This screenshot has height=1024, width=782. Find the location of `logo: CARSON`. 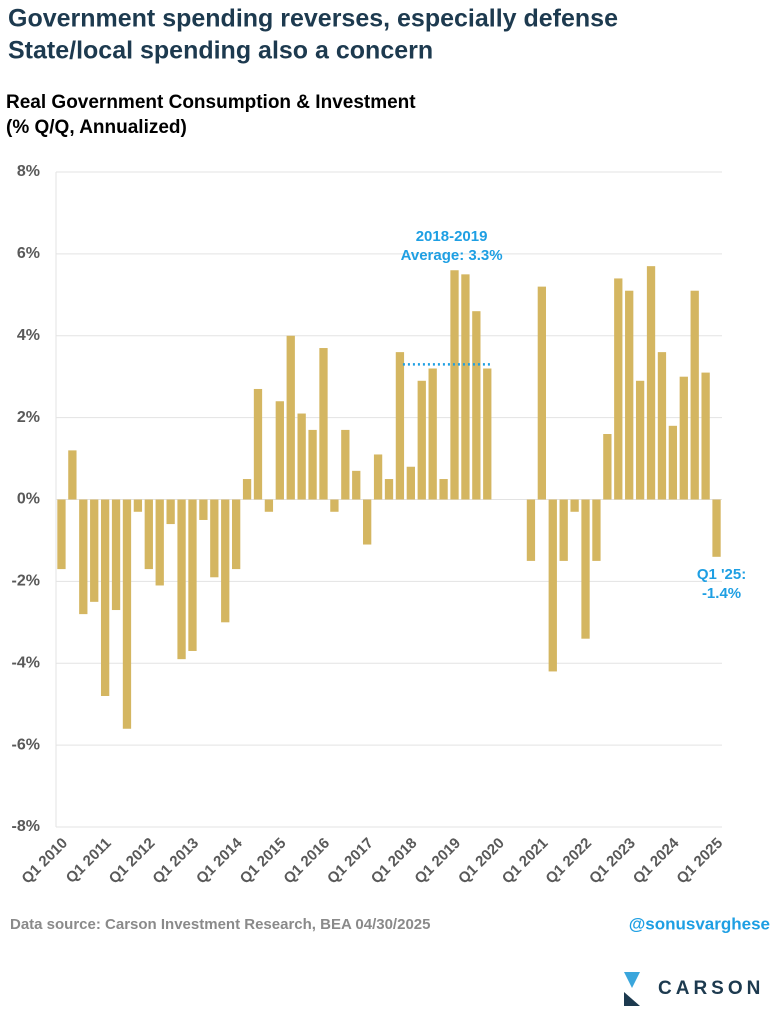

logo: CARSON is located at coordinates (694, 989).